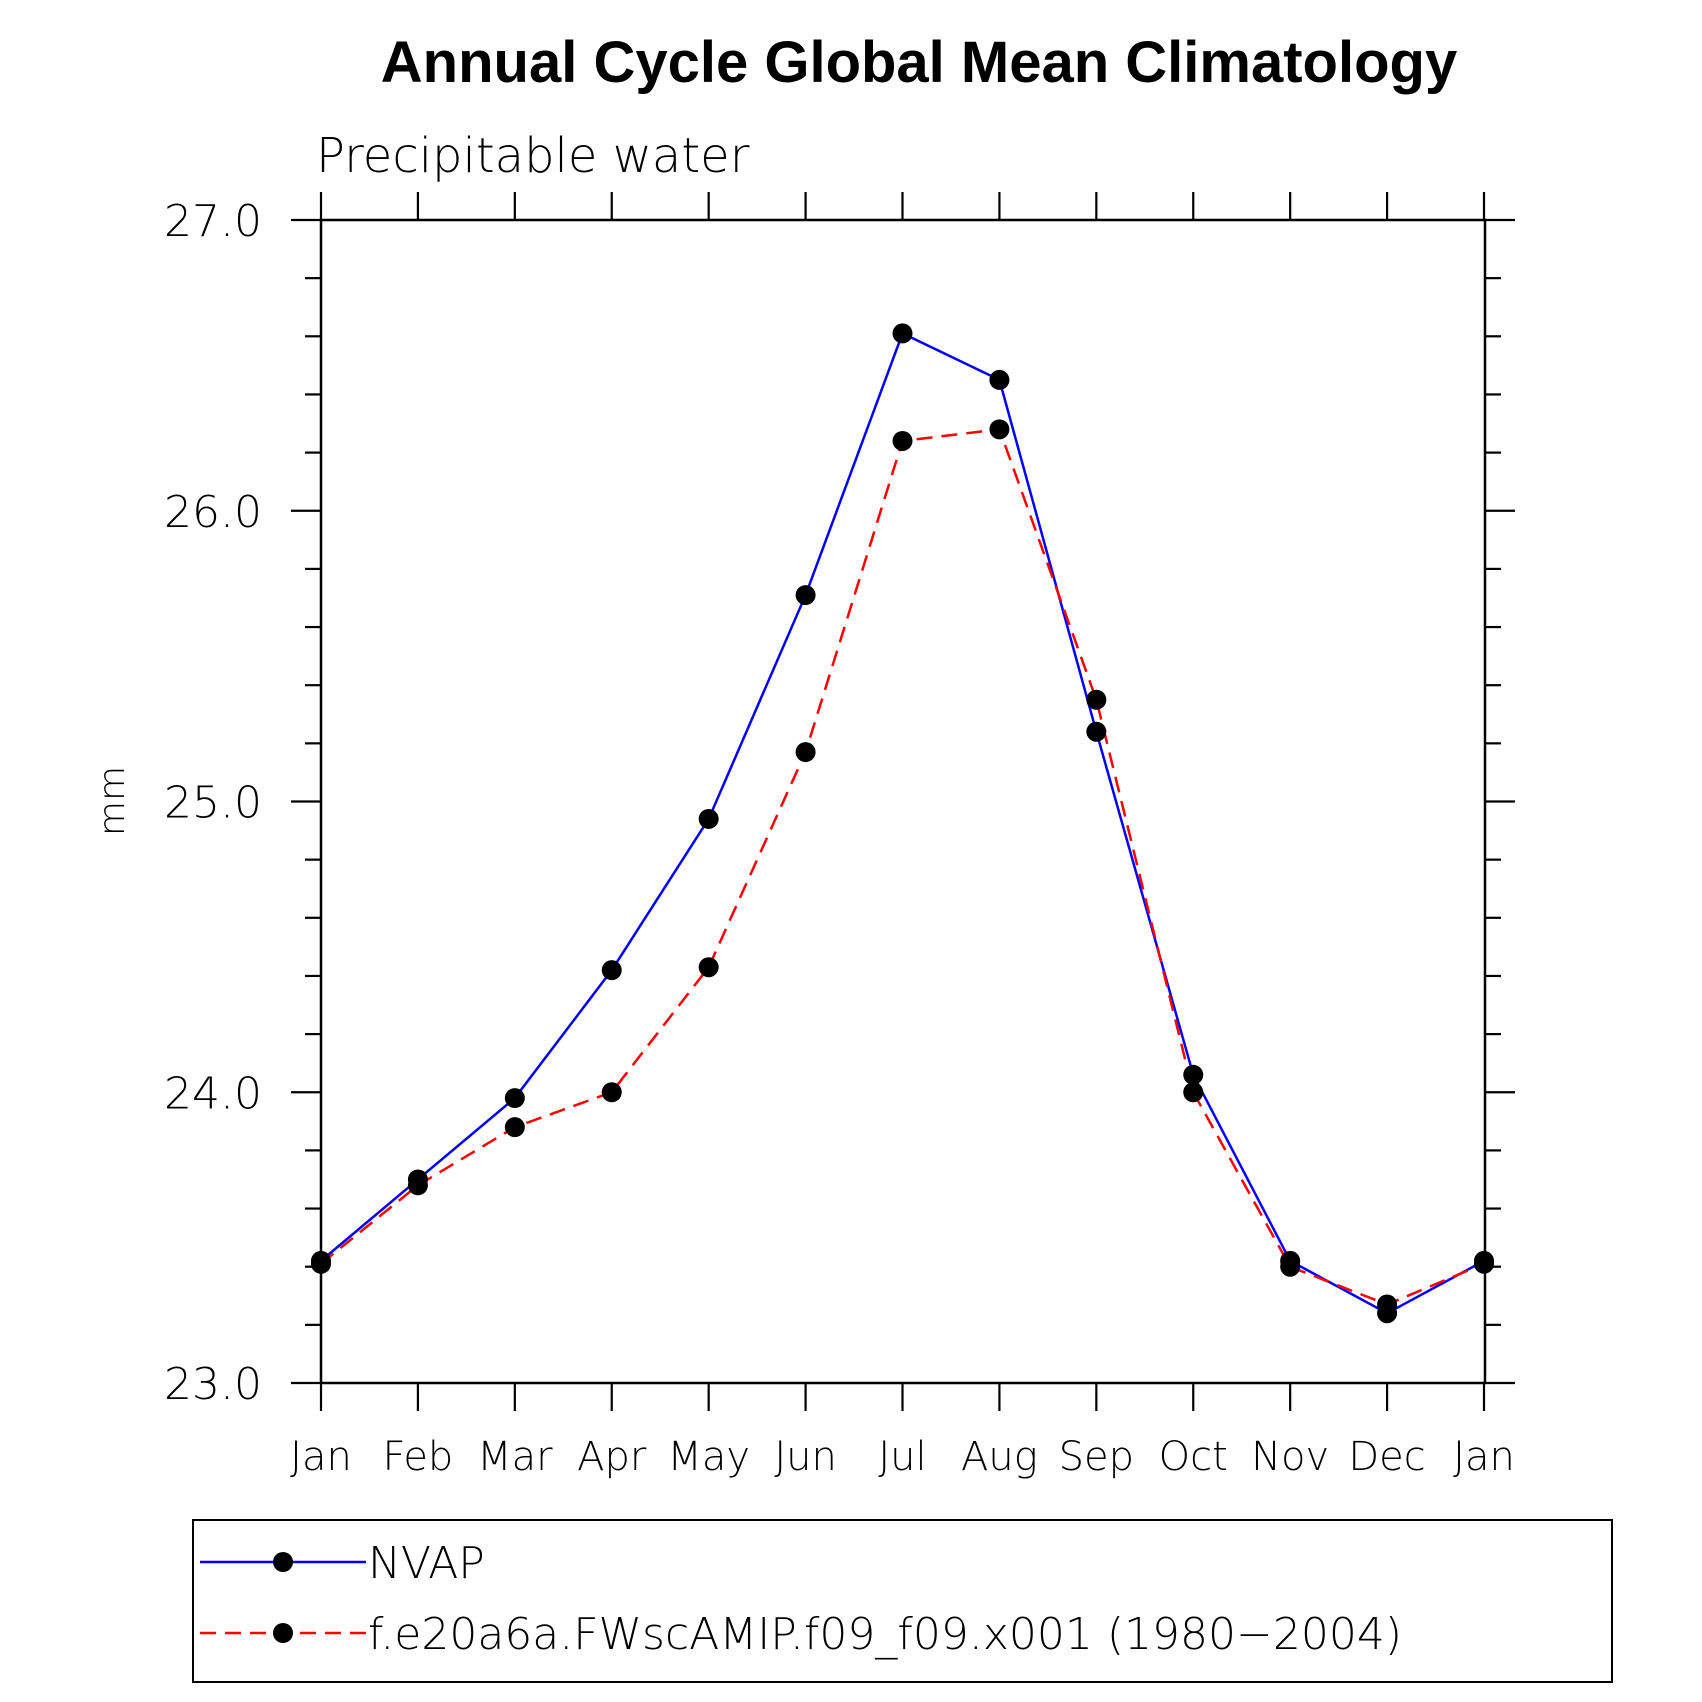  What do you see at coordinates (283, 1562) in the screenshot?
I see `legend-marker-nvap` at bounding box center [283, 1562].